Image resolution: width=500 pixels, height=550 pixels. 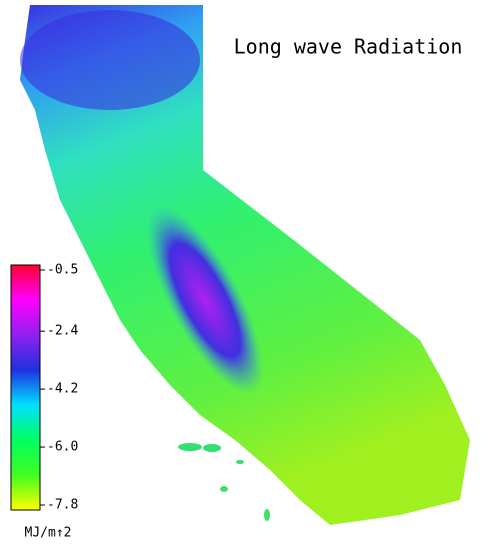 I want to click on colorbar-unit: MJ/m↑2, so click(x=48, y=533).